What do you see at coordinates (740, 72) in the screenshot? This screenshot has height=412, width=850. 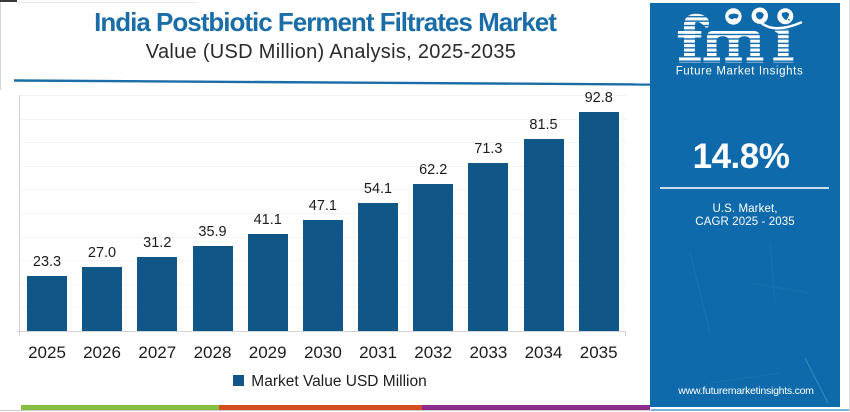 I see `svg-text: Future Market Insights` at bounding box center [740, 72].